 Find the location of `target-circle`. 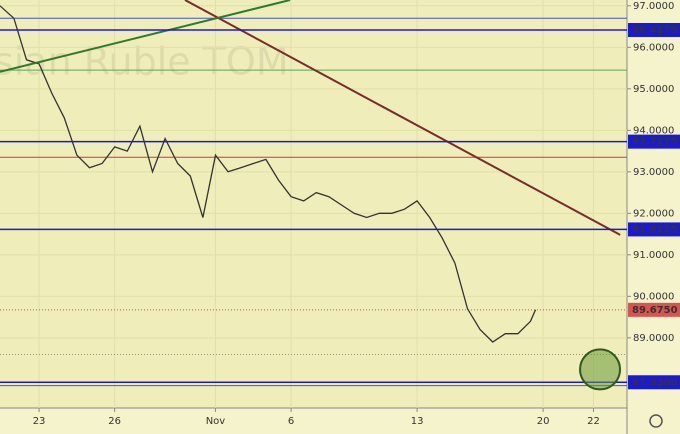

target-circle is located at coordinates (600, 369).